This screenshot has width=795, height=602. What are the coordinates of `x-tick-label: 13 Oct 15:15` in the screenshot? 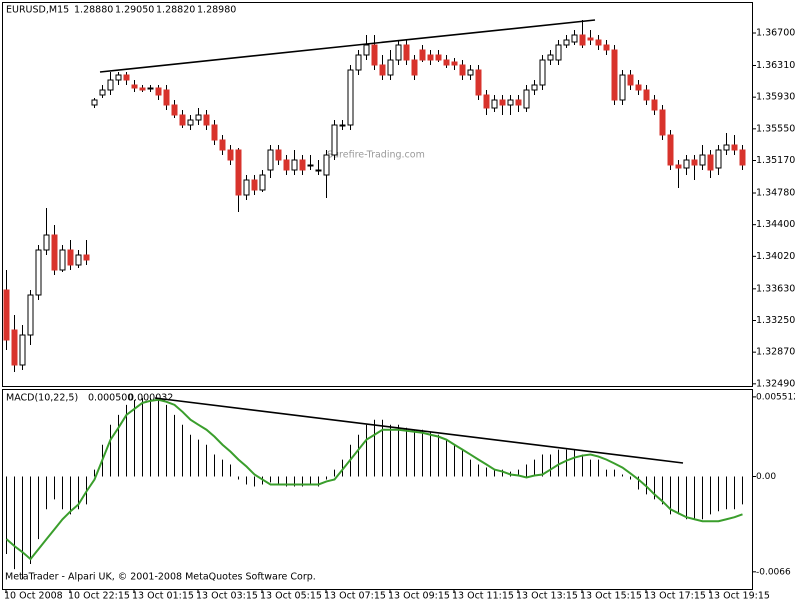 It's located at (611, 596).